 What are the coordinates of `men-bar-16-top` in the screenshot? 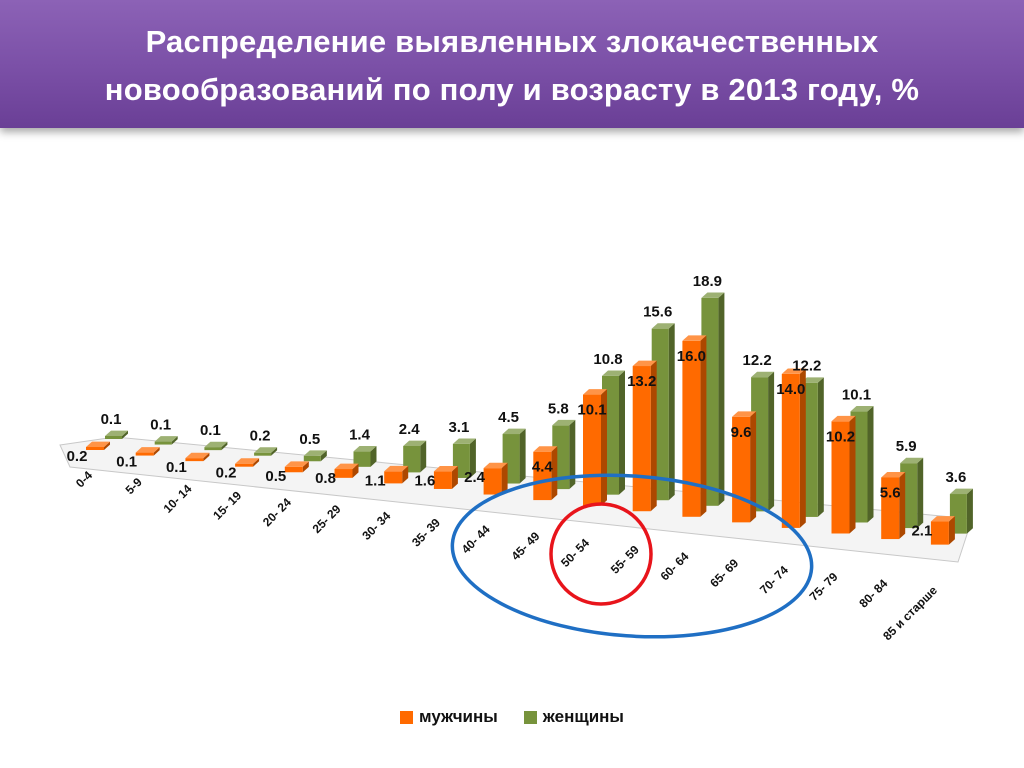 It's located at (893, 475).